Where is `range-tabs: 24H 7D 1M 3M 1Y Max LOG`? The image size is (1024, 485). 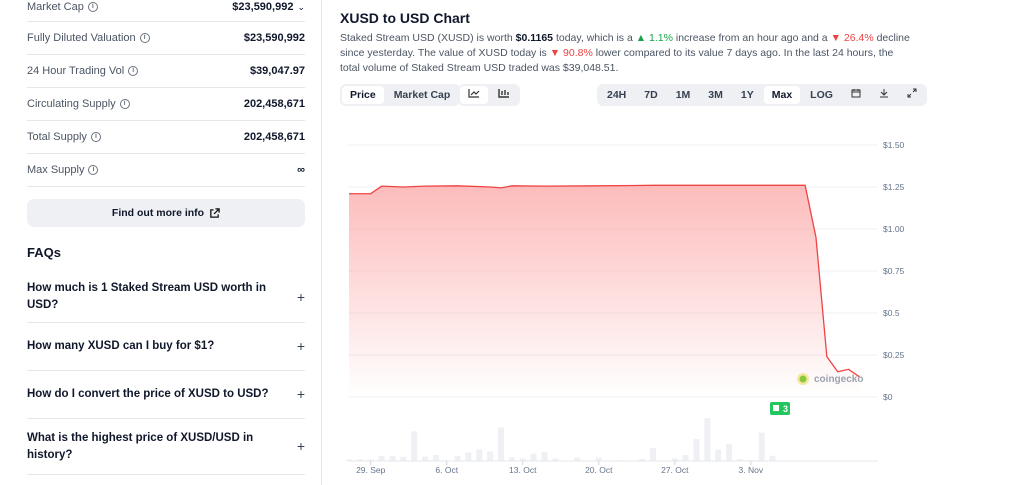 range-tabs: 24H 7D 1M 3M 1Y Max LOG is located at coordinates (762, 95).